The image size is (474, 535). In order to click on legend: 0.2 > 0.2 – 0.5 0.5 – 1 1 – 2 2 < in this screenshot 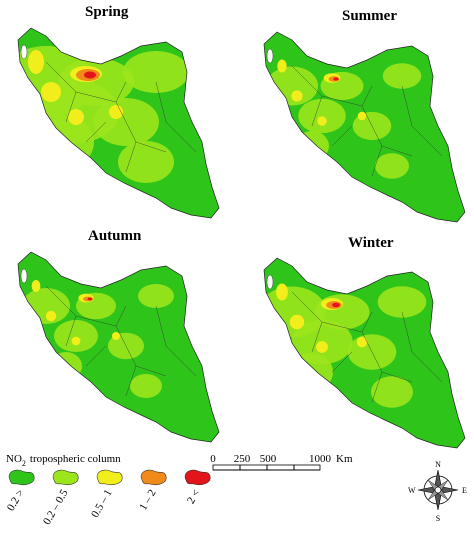, I will do `click(108, 498)`.